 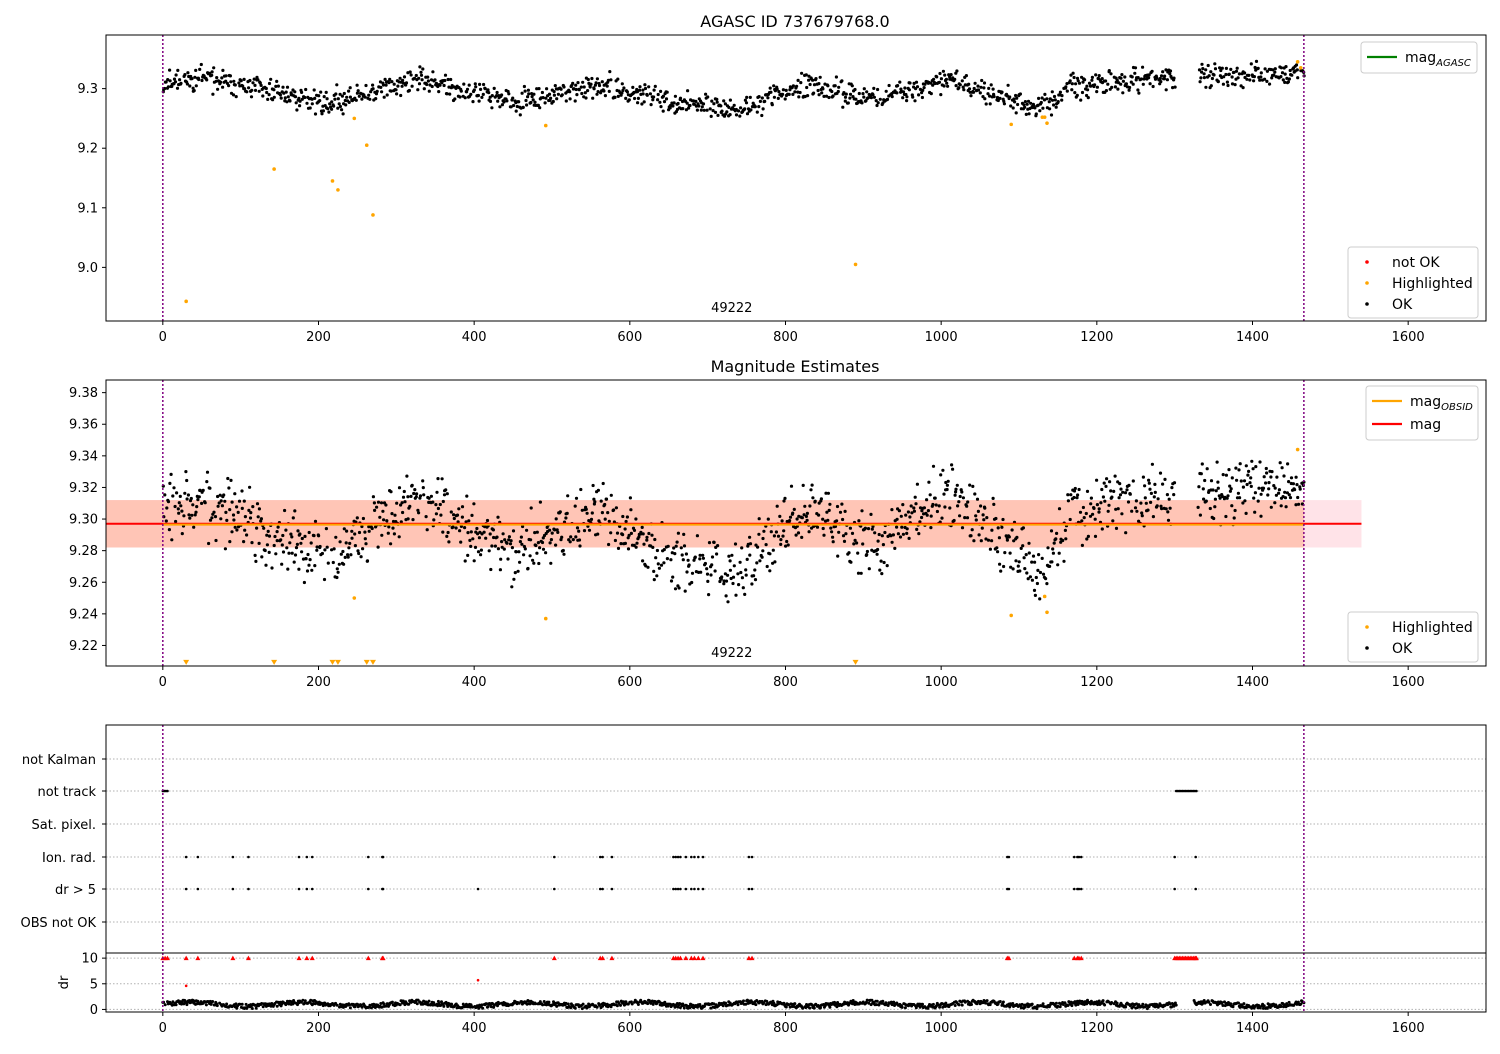 I want to click on panel4-dr-clipped-marker, so click(x=383, y=958).